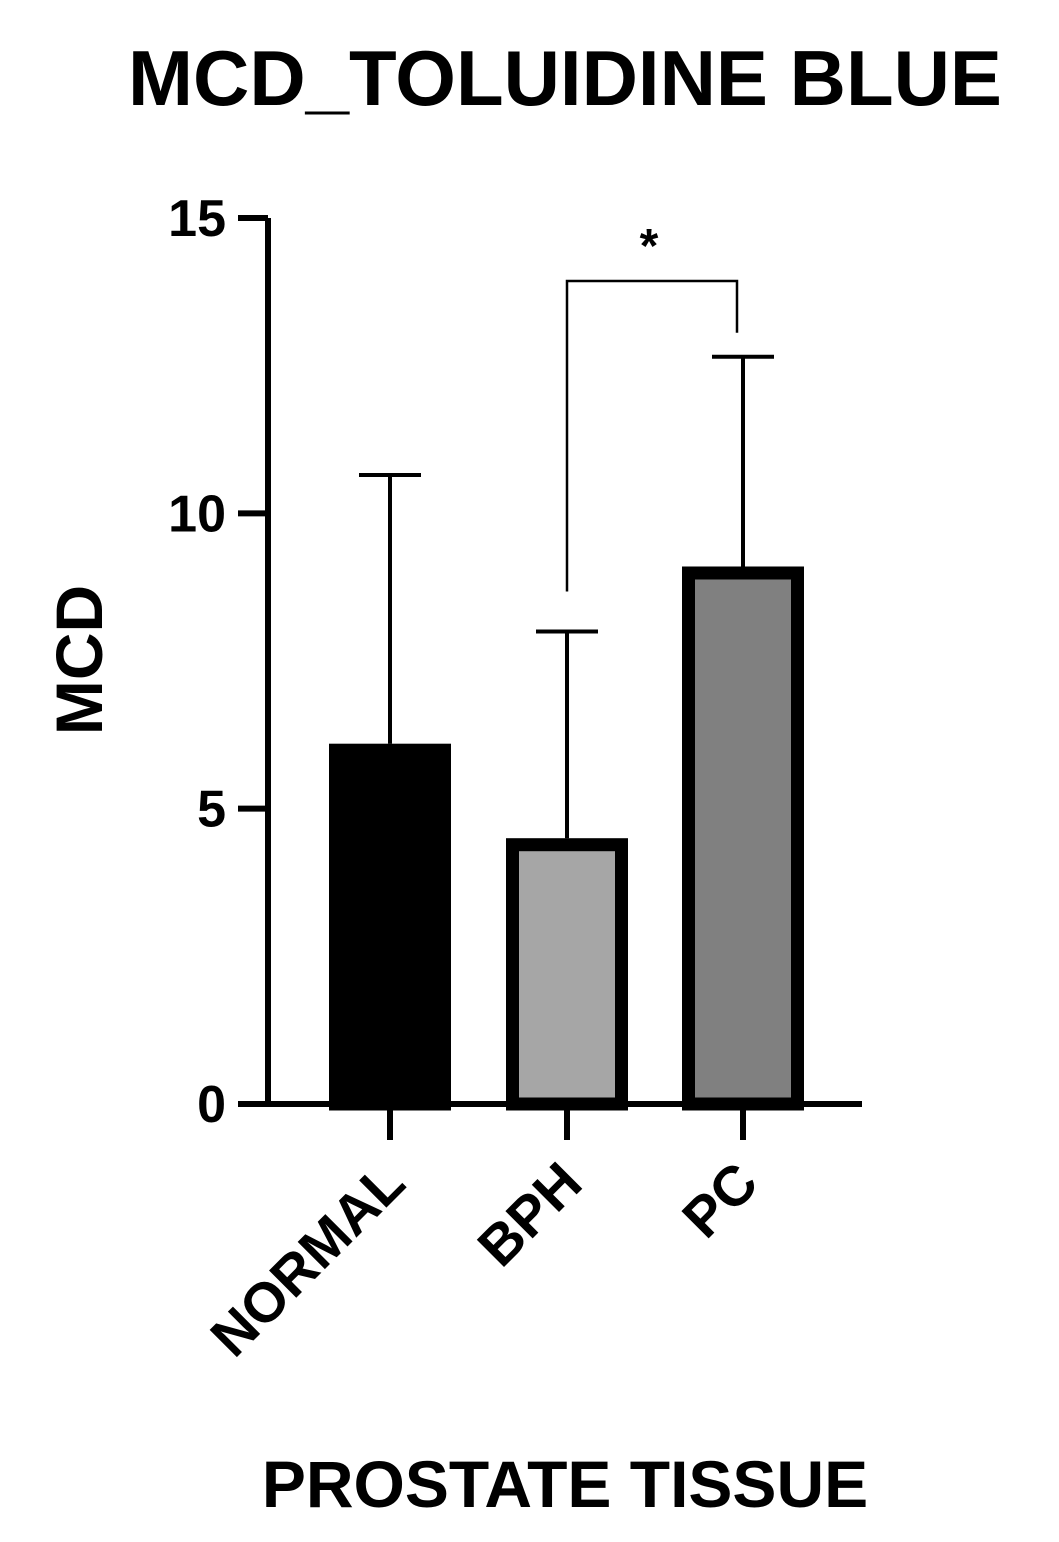  What do you see at coordinates (652, 435) in the screenshot?
I see `significance-bracket` at bounding box center [652, 435].